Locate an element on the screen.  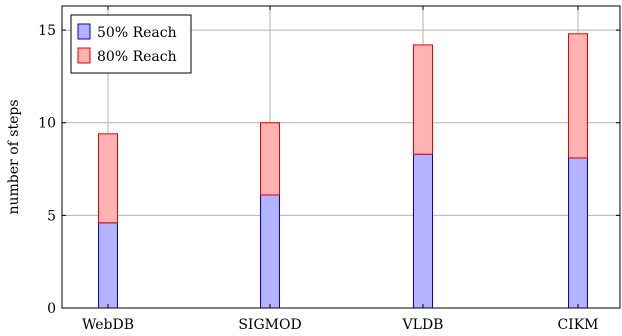
legend-label-2: 80% Reach is located at coordinates (137, 57).